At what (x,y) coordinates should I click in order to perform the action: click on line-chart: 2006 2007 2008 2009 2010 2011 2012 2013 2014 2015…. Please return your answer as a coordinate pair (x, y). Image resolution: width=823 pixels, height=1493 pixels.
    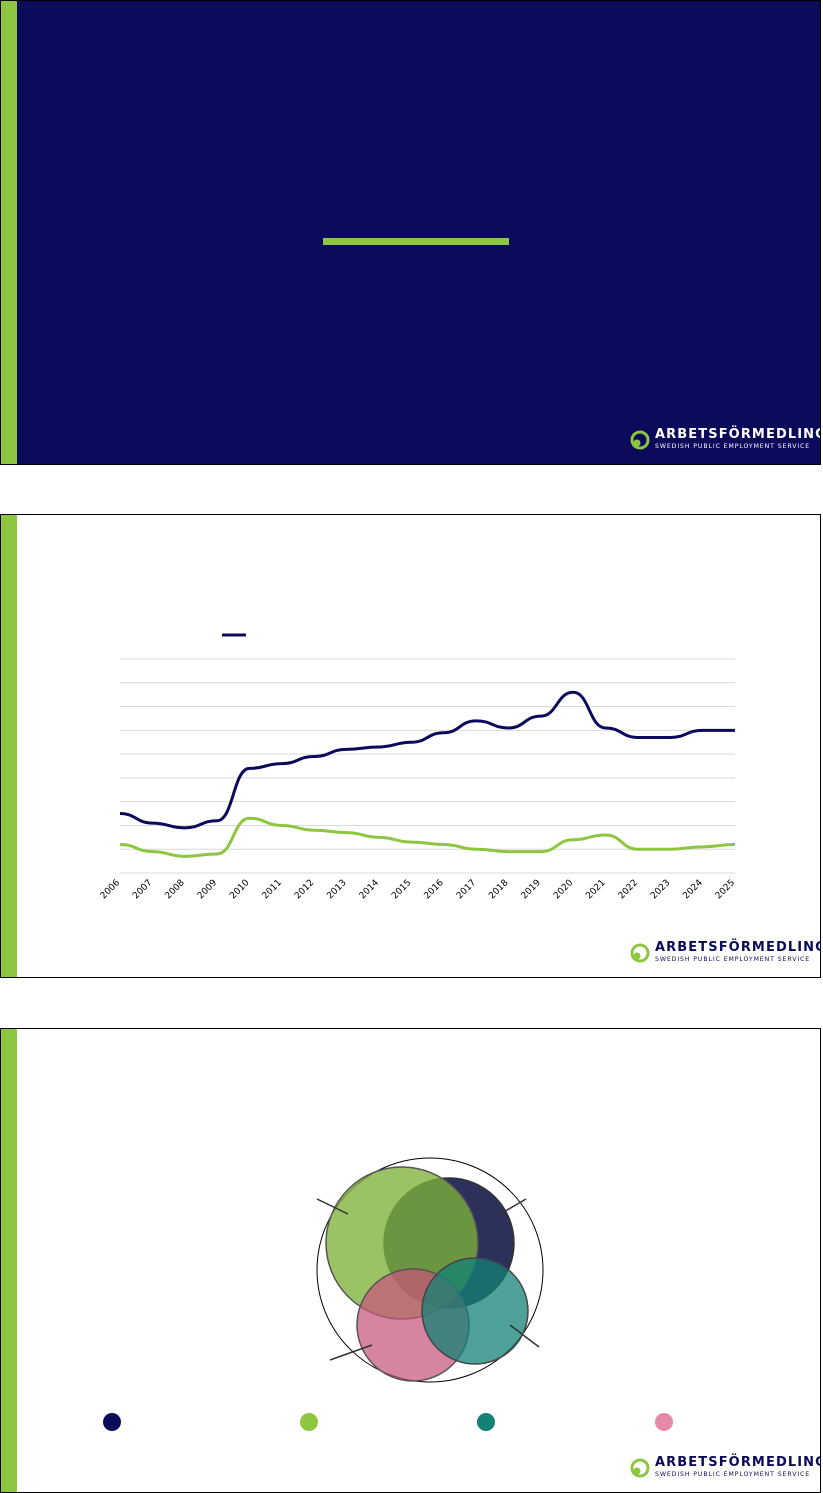
    Looking at the image, I should click on (418, 767).